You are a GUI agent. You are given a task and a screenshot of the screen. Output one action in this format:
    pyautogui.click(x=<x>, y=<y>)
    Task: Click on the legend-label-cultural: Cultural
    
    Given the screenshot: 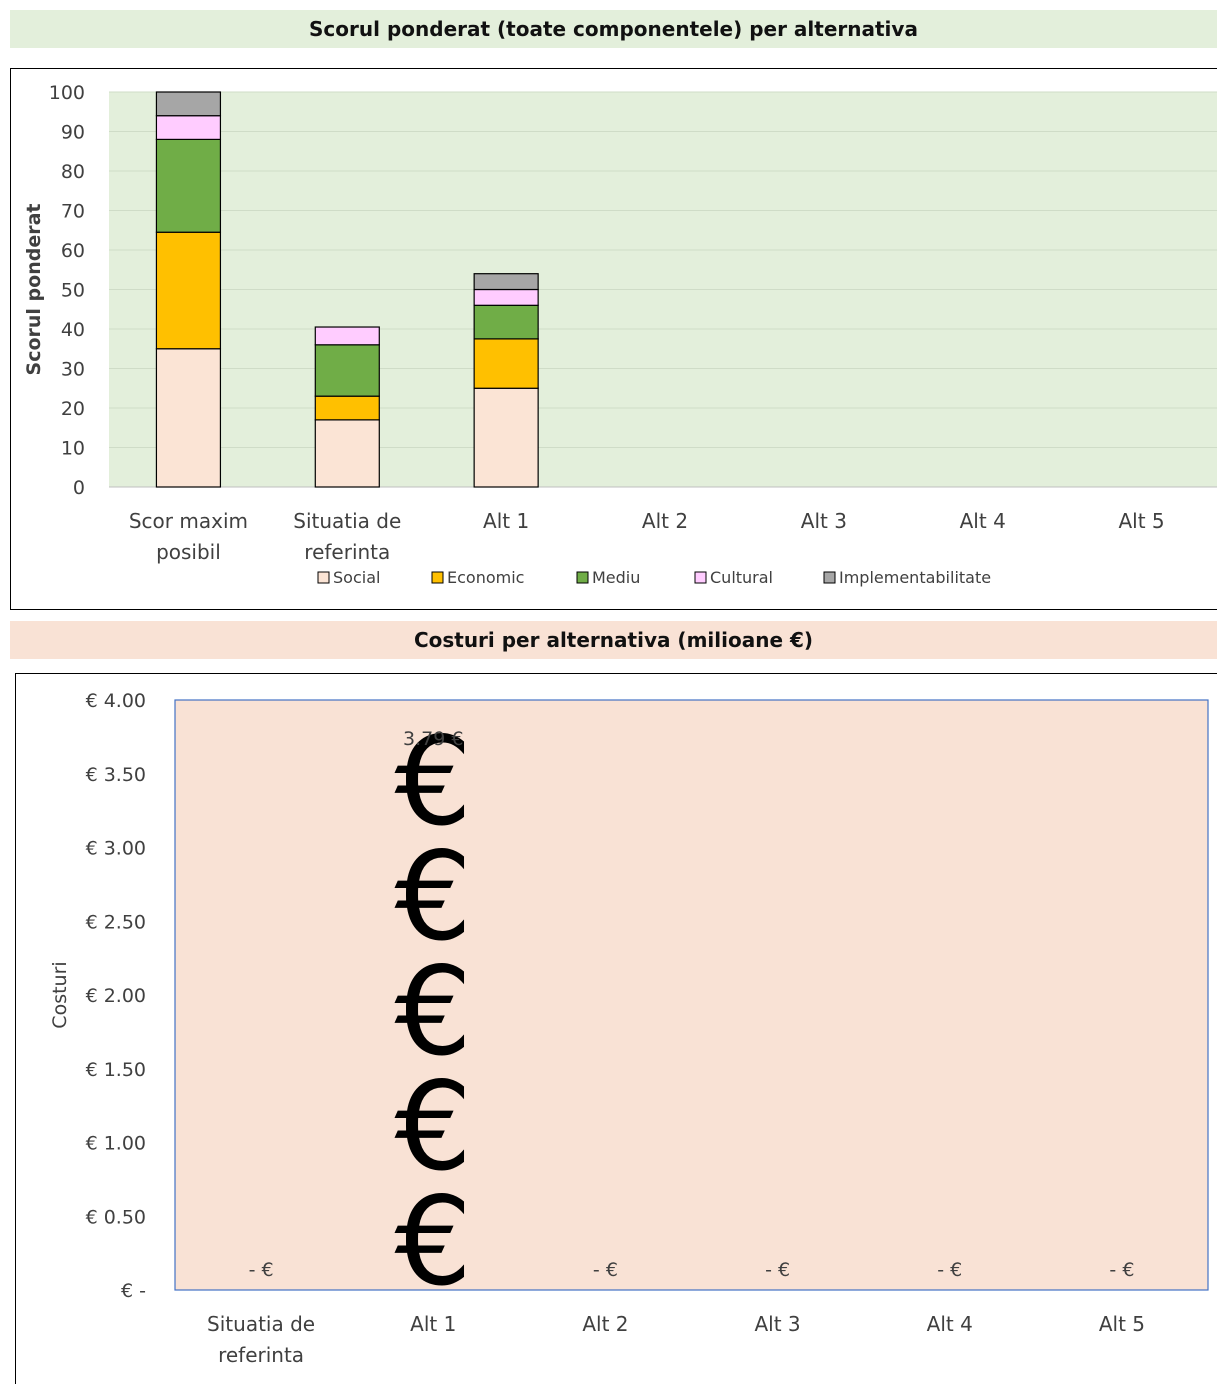 What is the action you would take?
    pyautogui.click(x=741, y=577)
    